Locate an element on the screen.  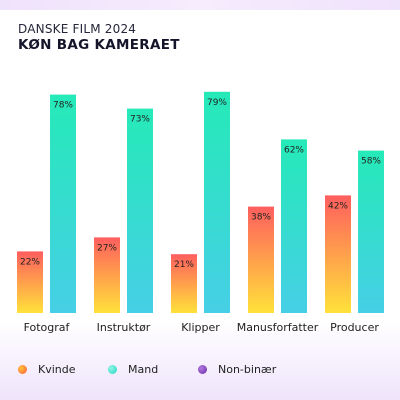
bar-mand-klipper is located at coordinates (217, 202).